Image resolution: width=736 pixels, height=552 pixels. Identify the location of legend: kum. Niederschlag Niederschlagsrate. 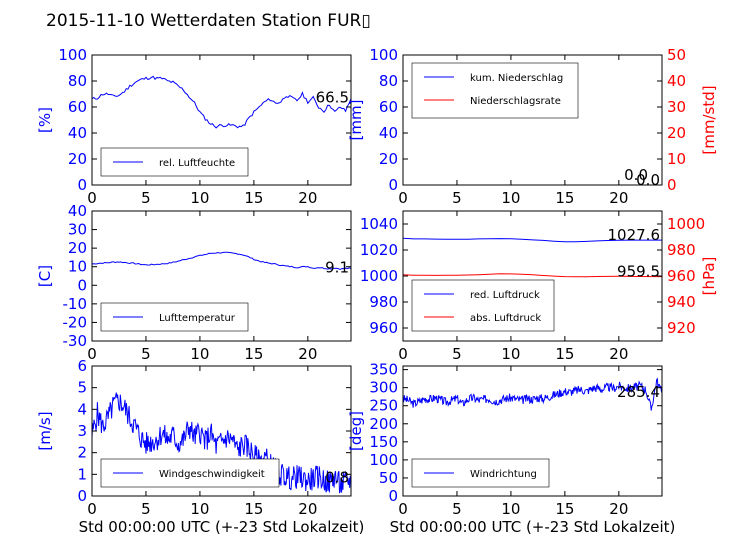
(495, 90).